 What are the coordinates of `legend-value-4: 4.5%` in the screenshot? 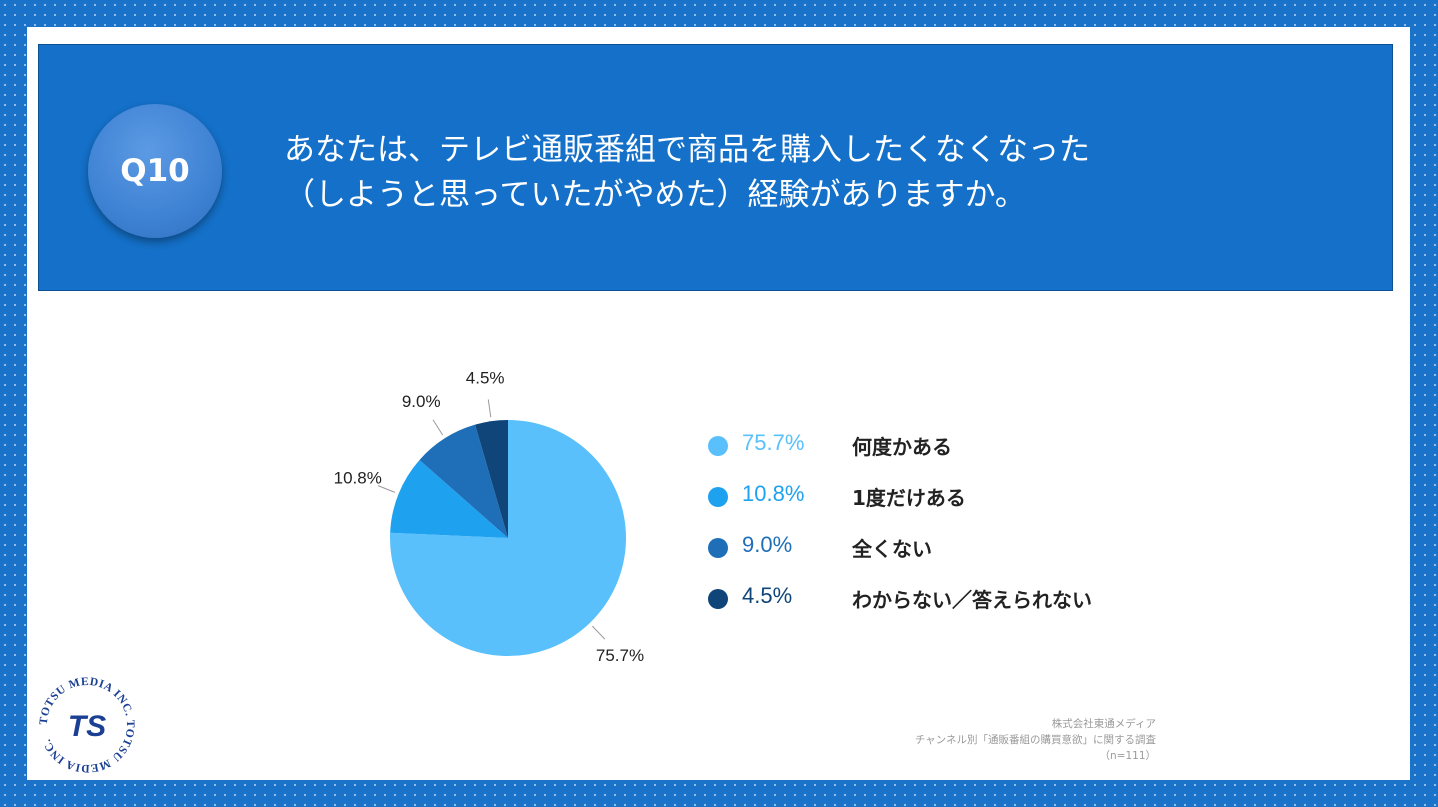 It's located at (767, 595).